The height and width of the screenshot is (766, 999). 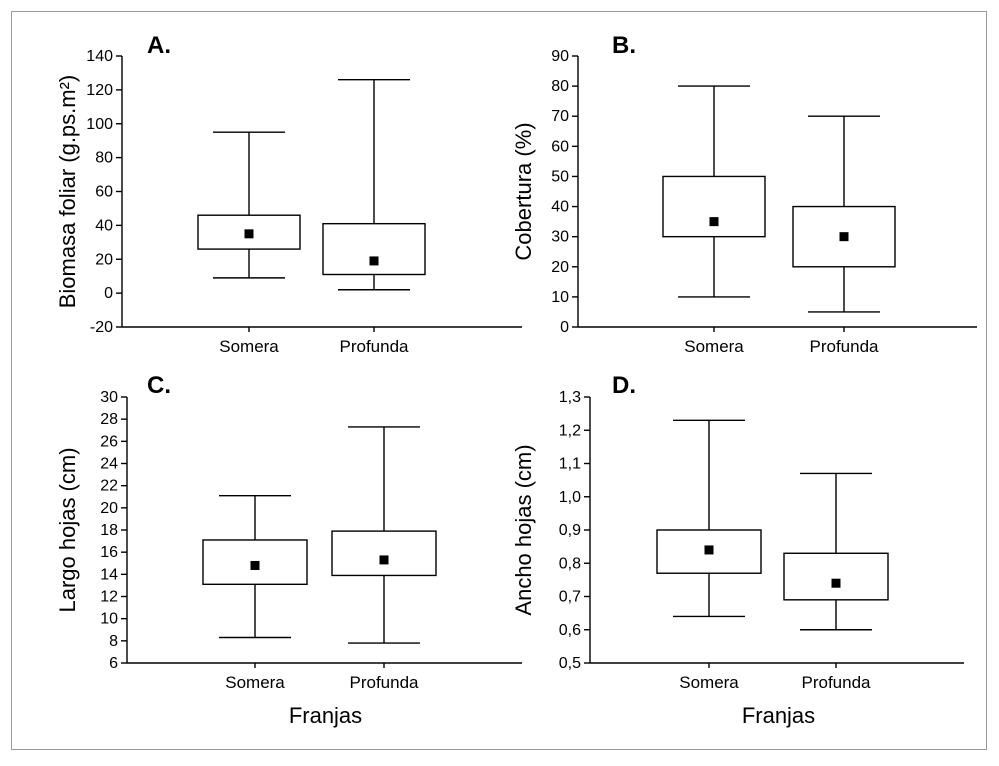 What do you see at coordinates (624, 45) in the screenshot?
I see `panel-label: B.` at bounding box center [624, 45].